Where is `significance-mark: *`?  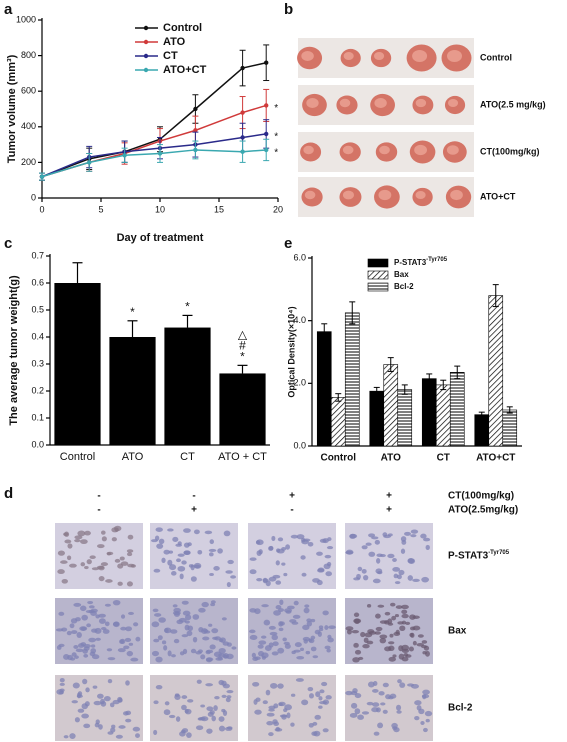
significance-mark: * is located at coordinates (276, 137).